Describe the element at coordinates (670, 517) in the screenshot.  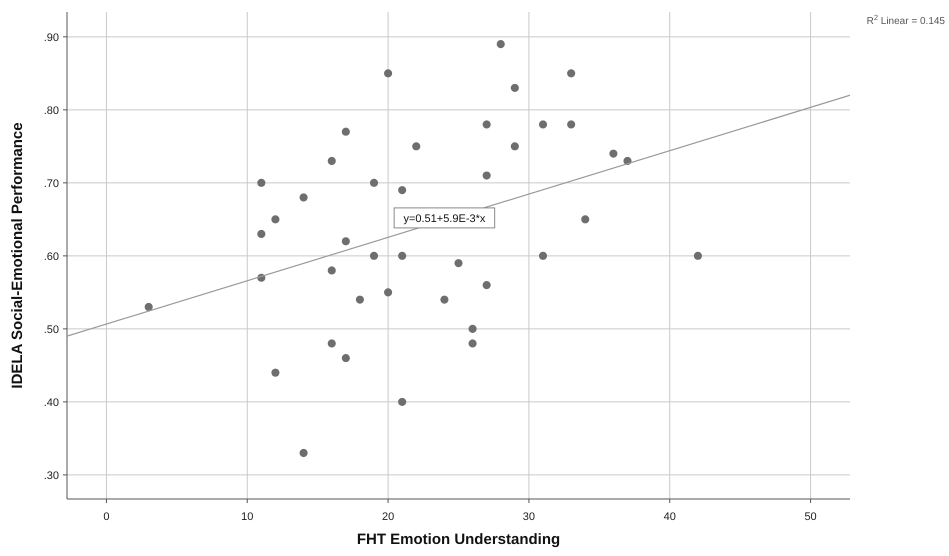
I see `x-tick-label: 40` at that location.